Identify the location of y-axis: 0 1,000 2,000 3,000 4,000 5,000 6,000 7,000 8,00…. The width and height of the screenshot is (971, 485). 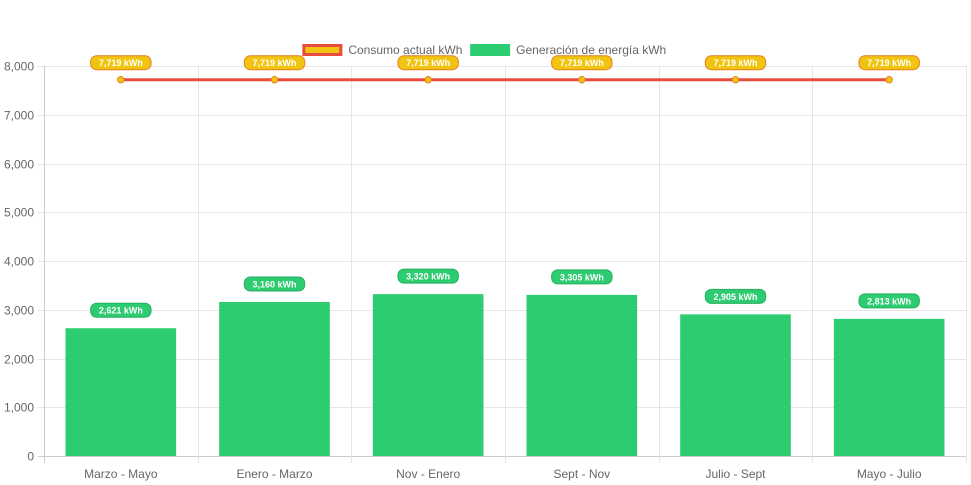
(19, 262).